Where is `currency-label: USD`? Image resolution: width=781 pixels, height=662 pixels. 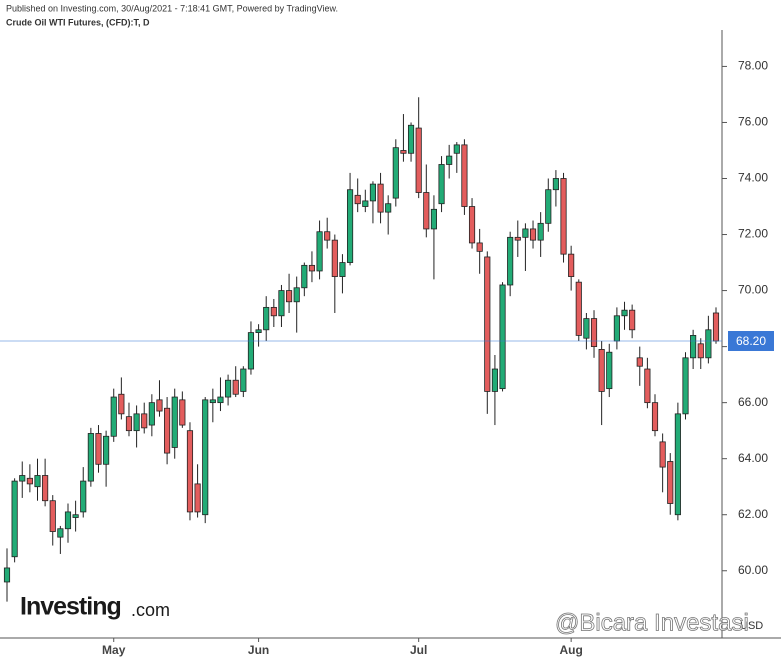 currency-label: USD is located at coordinates (751, 626).